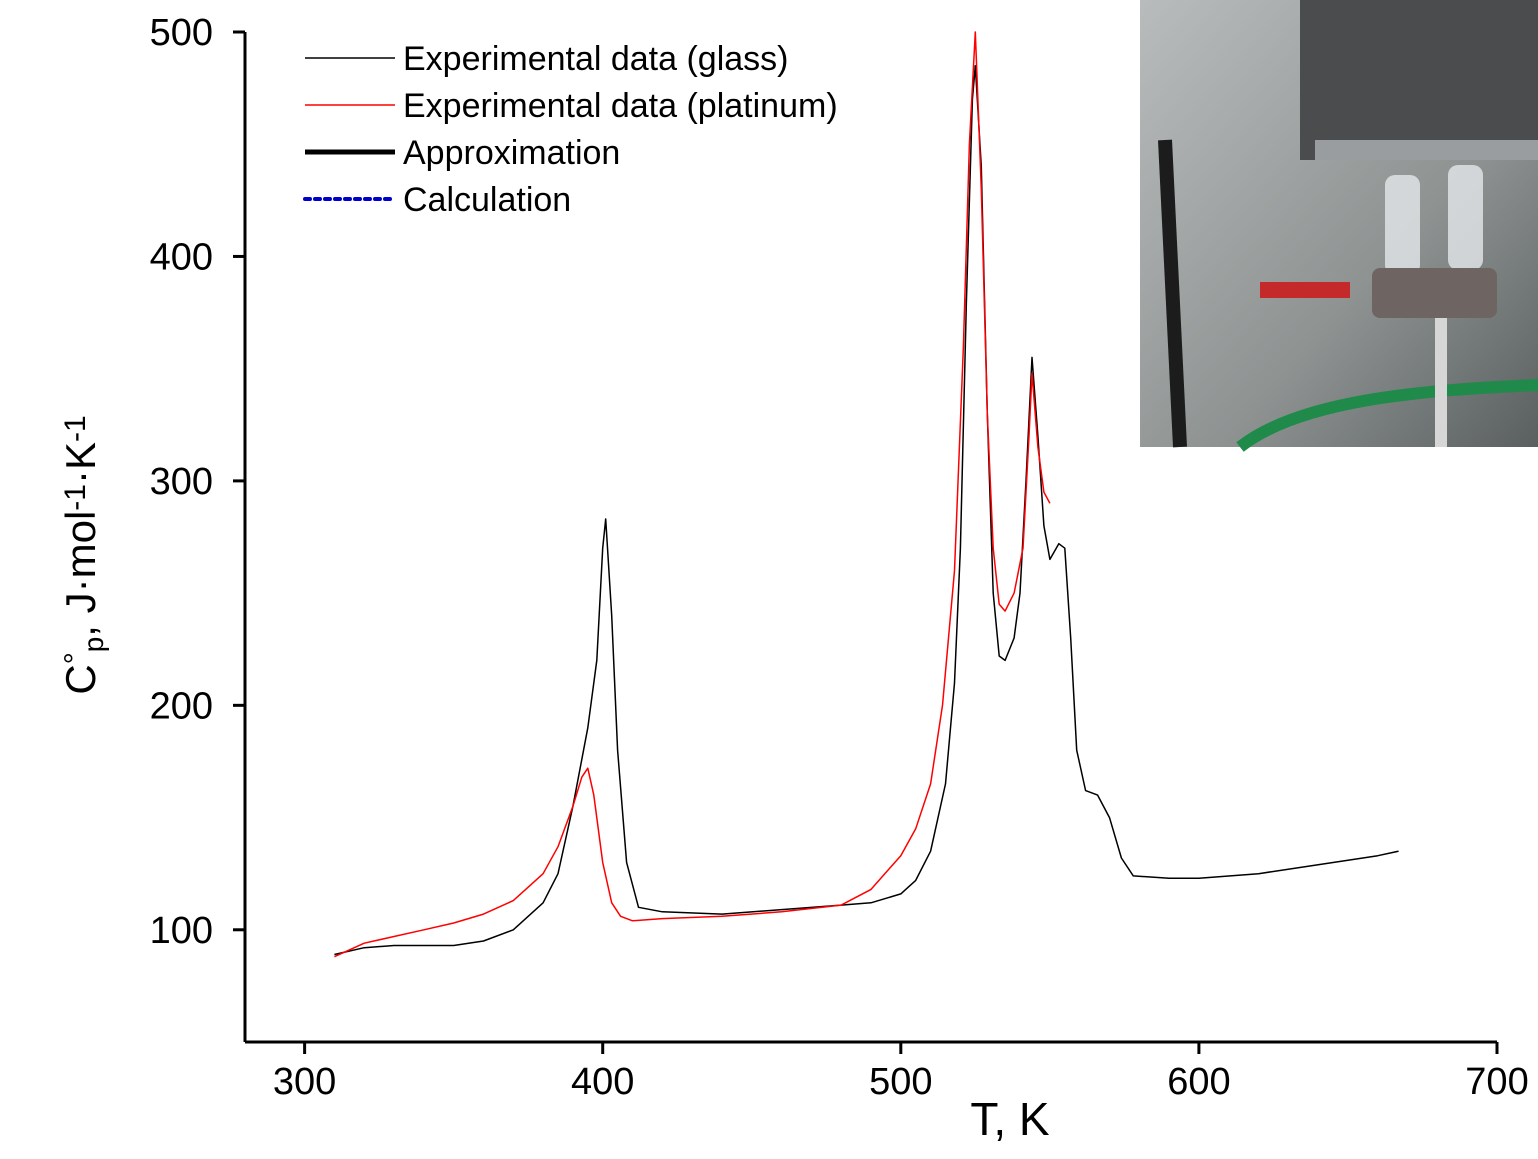  I want to click on y-tick-label: 200, so click(181, 706).